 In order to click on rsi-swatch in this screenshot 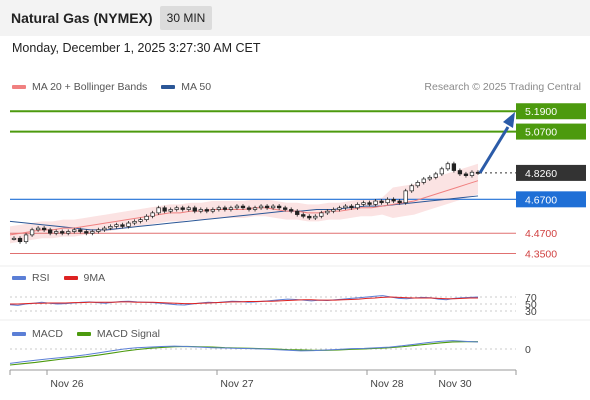, I will do `click(19, 278)`.